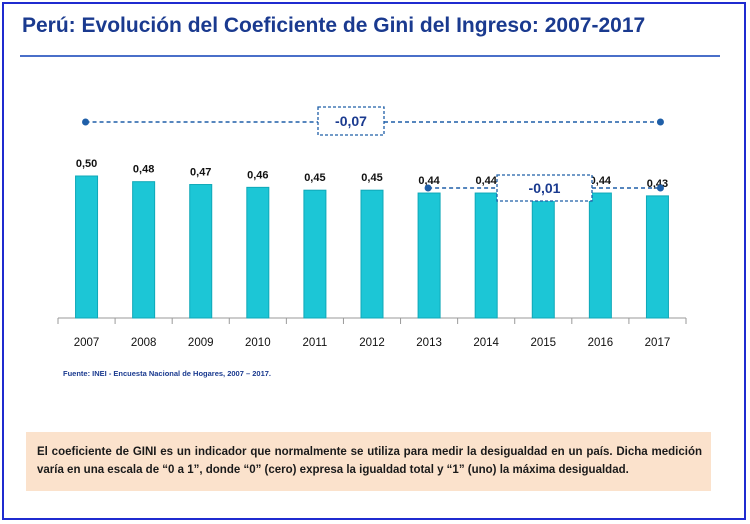 This screenshot has width=750, height=524. Describe the element at coordinates (600, 255) in the screenshot. I see `bar-2016` at that location.